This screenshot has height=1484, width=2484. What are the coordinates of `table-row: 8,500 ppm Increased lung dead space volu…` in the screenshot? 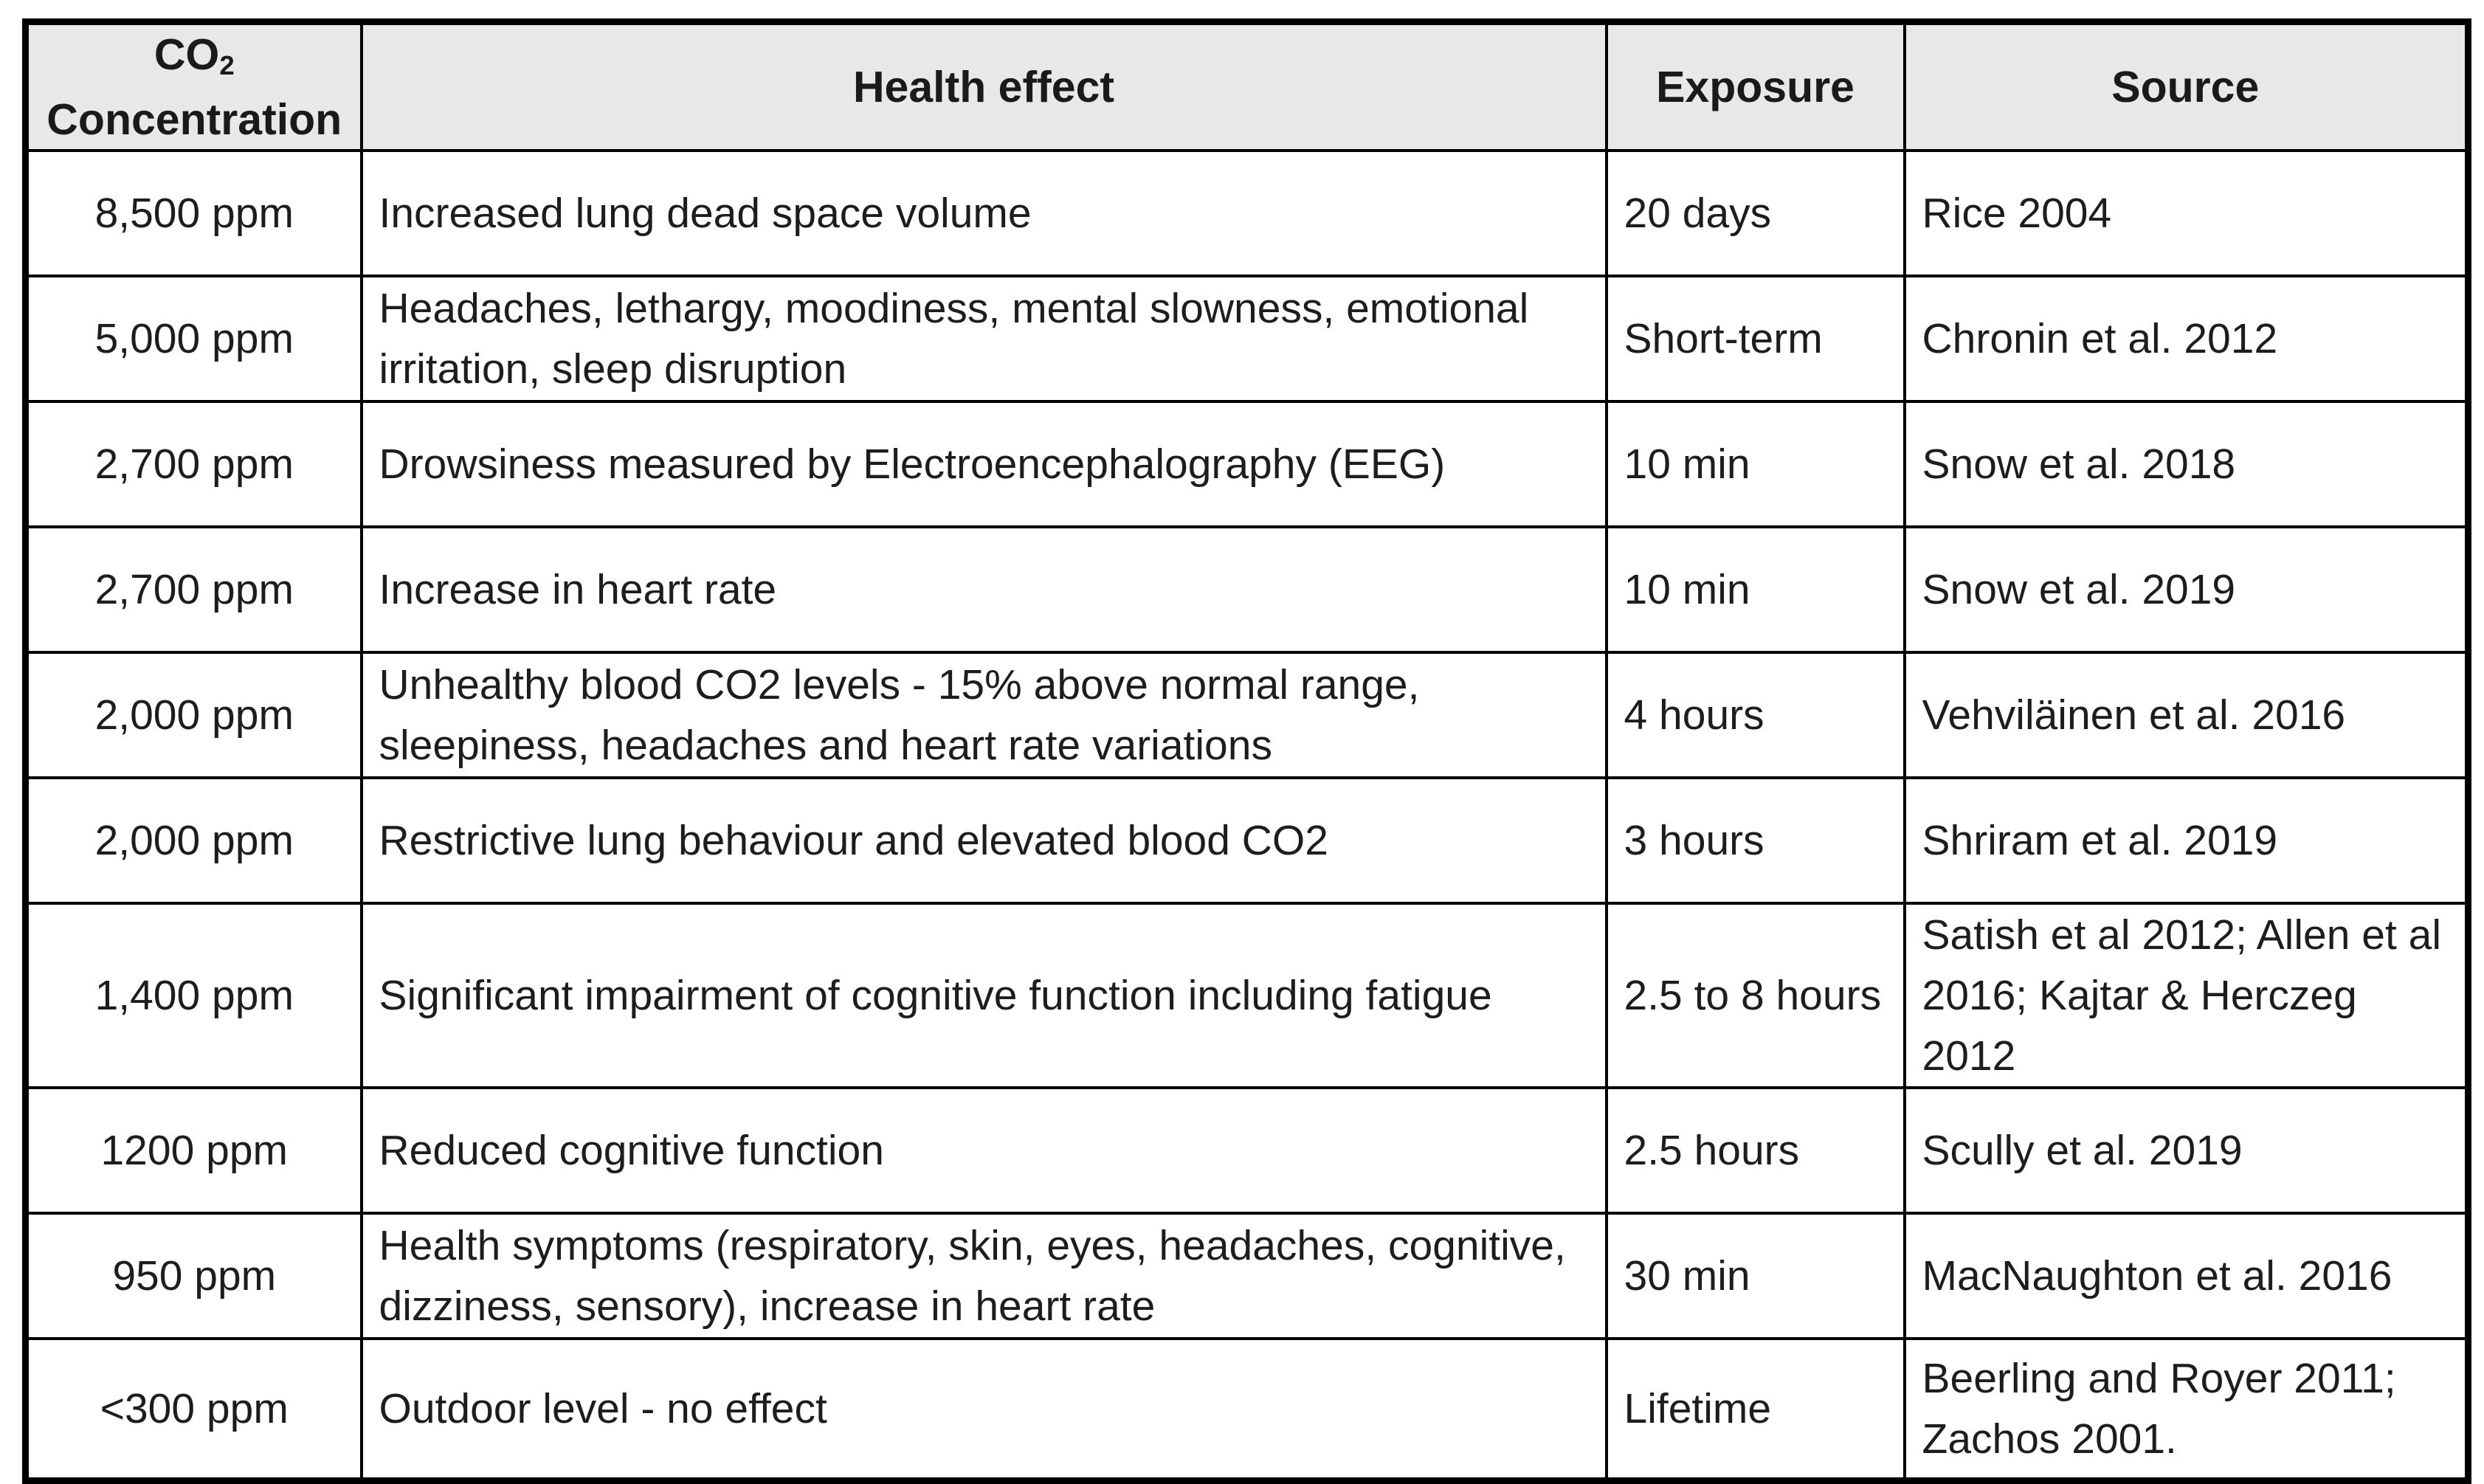 It's located at (1247, 213).